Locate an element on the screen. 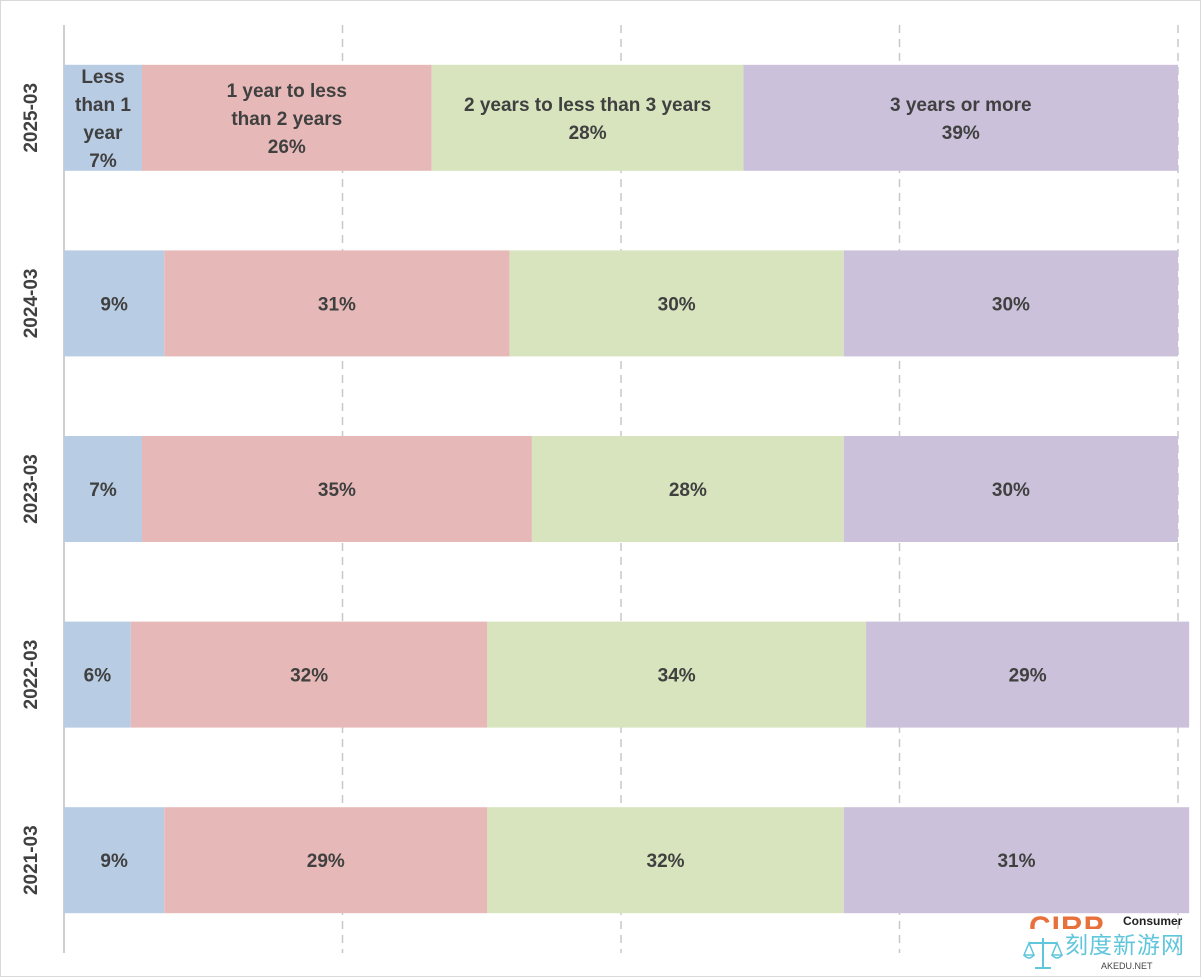 The height and width of the screenshot is (977, 1201). watermark-site-name: 刻度新游网 is located at coordinates (1125, 946).